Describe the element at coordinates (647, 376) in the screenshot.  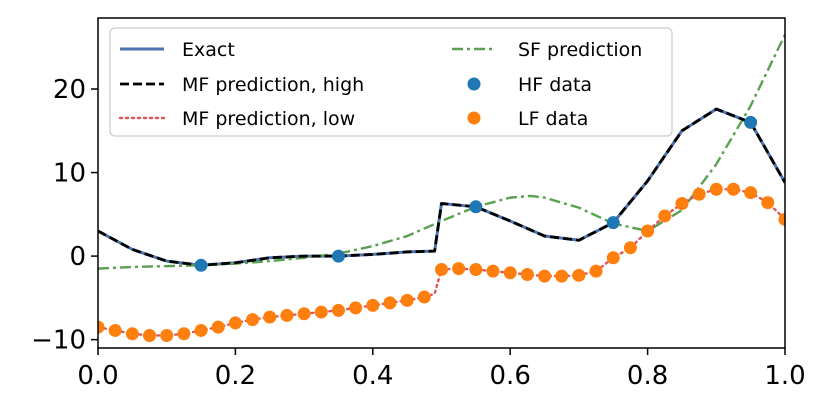
I see `x-tick-label: 0.8` at that location.